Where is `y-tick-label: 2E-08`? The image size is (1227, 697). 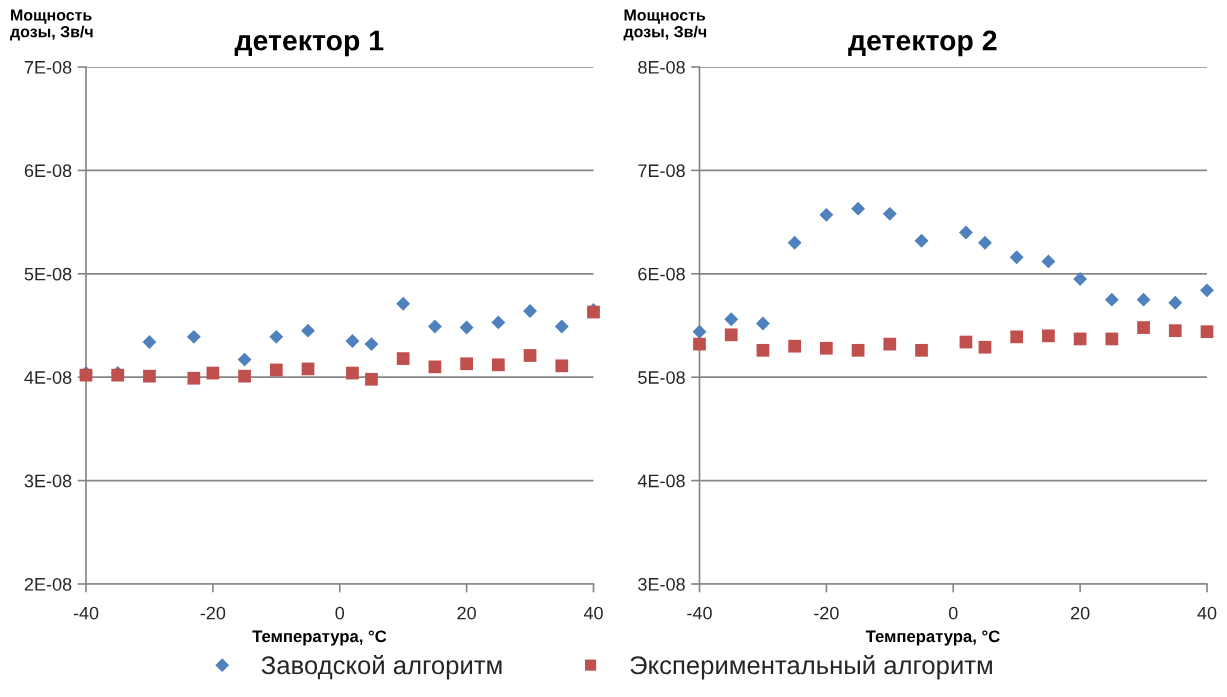
y-tick-label: 2E-08 is located at coordinates (48, 584).